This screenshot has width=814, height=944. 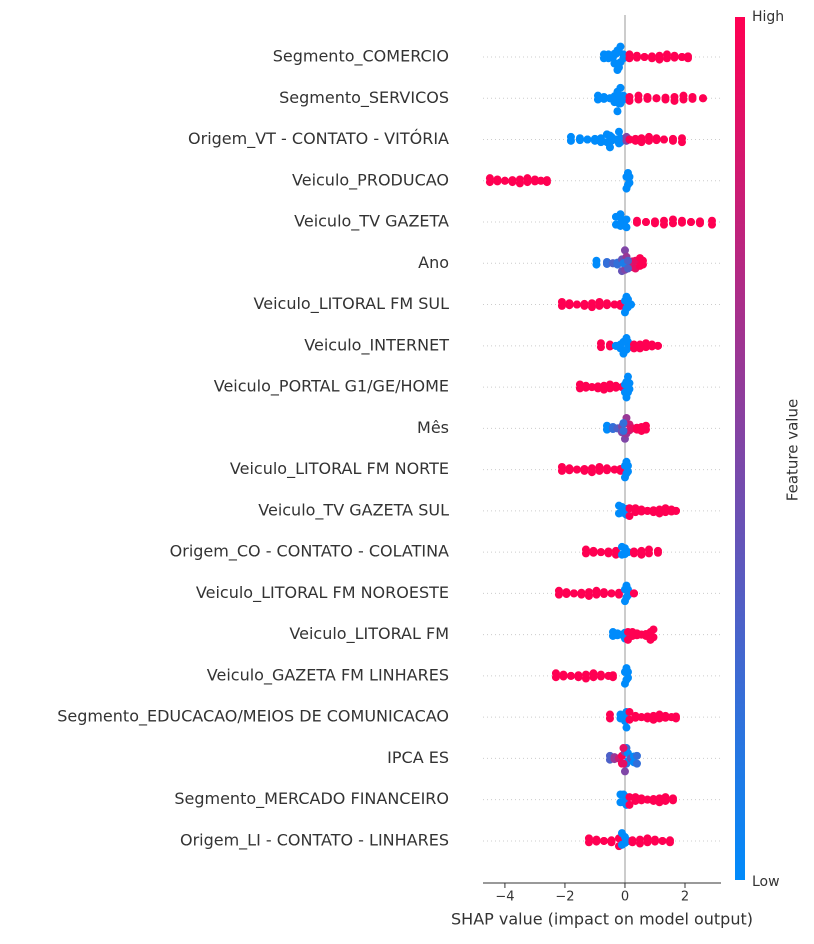 What do you see at coordinates (376, 345) in the screenshot?
I see `feature-label: Veiculo_INTERNET` at bounding box center [376, 345].